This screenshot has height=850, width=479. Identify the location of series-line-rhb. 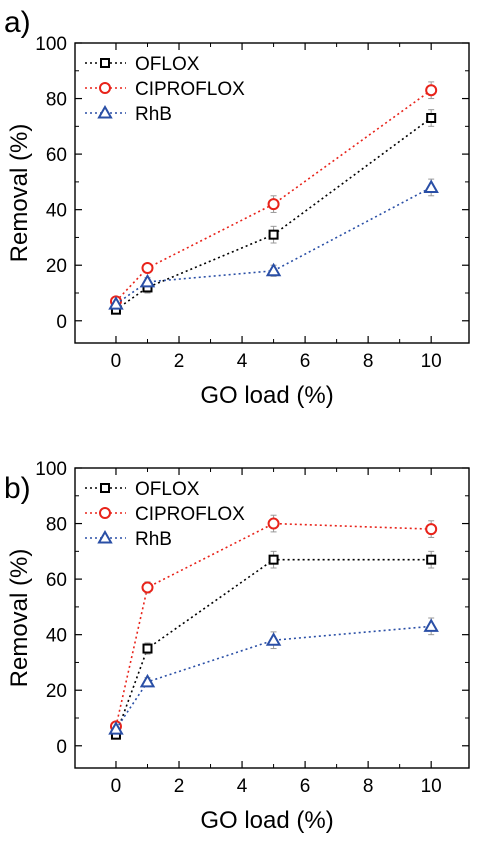
(273, 245).